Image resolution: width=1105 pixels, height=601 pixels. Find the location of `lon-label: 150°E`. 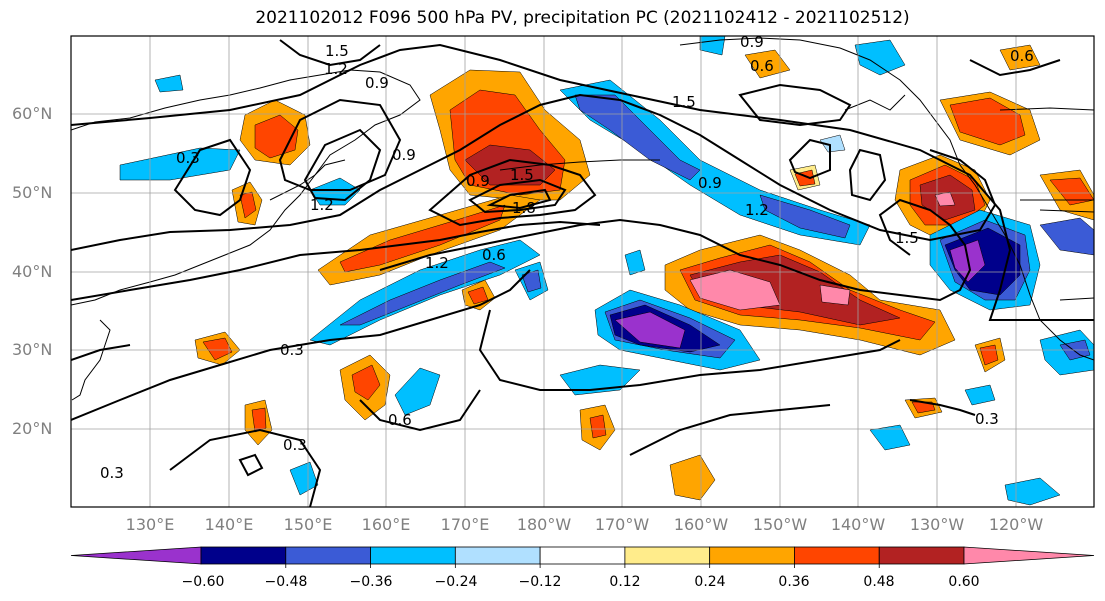

lon-label: 150°E is located at coordinates (308, 524).